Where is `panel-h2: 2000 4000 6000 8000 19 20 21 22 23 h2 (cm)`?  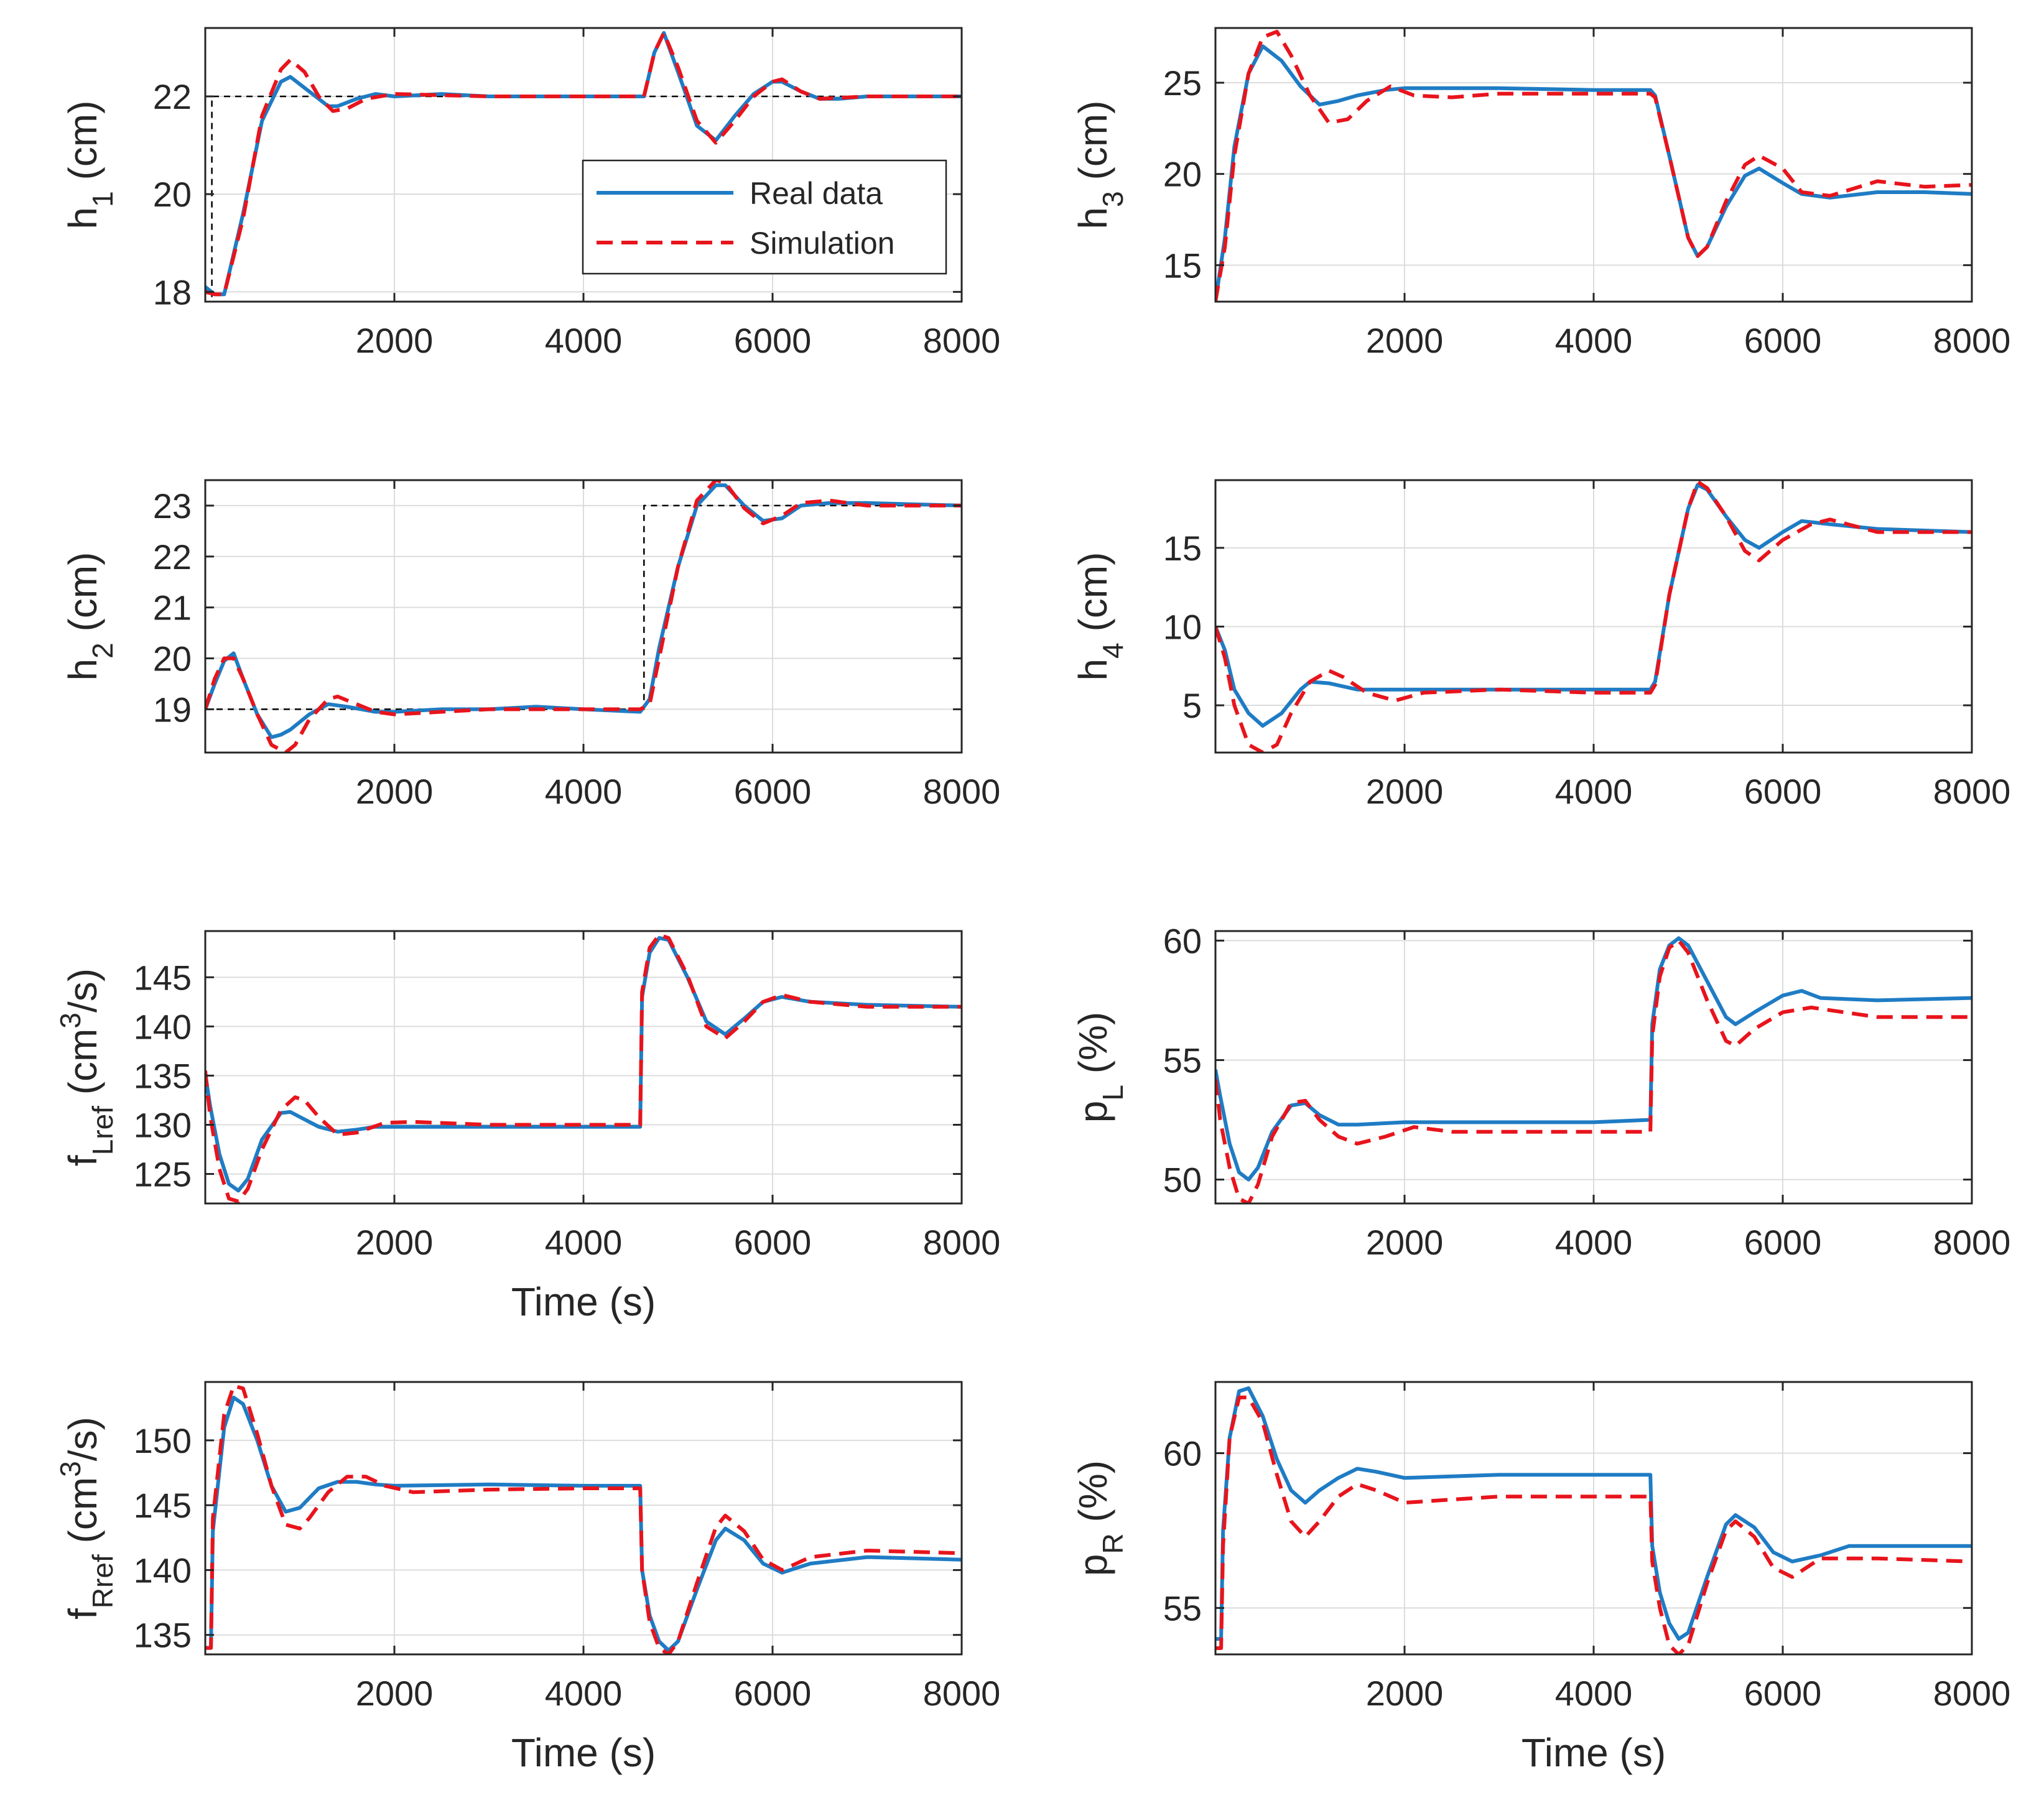 panel-h2: 2000 4000 6000 8000 19 20 21 22 23 h2 (cm) is located at coordinates (531, 645).